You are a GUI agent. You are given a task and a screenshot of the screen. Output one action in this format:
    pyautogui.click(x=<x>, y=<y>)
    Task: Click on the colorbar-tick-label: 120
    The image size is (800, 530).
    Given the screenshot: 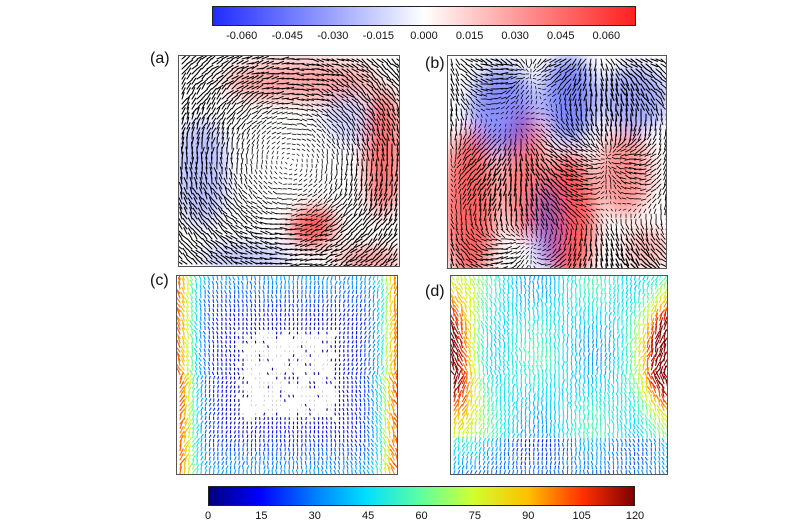 What is the action you would take?
    pyautogui.click(x=635, y=516)
    